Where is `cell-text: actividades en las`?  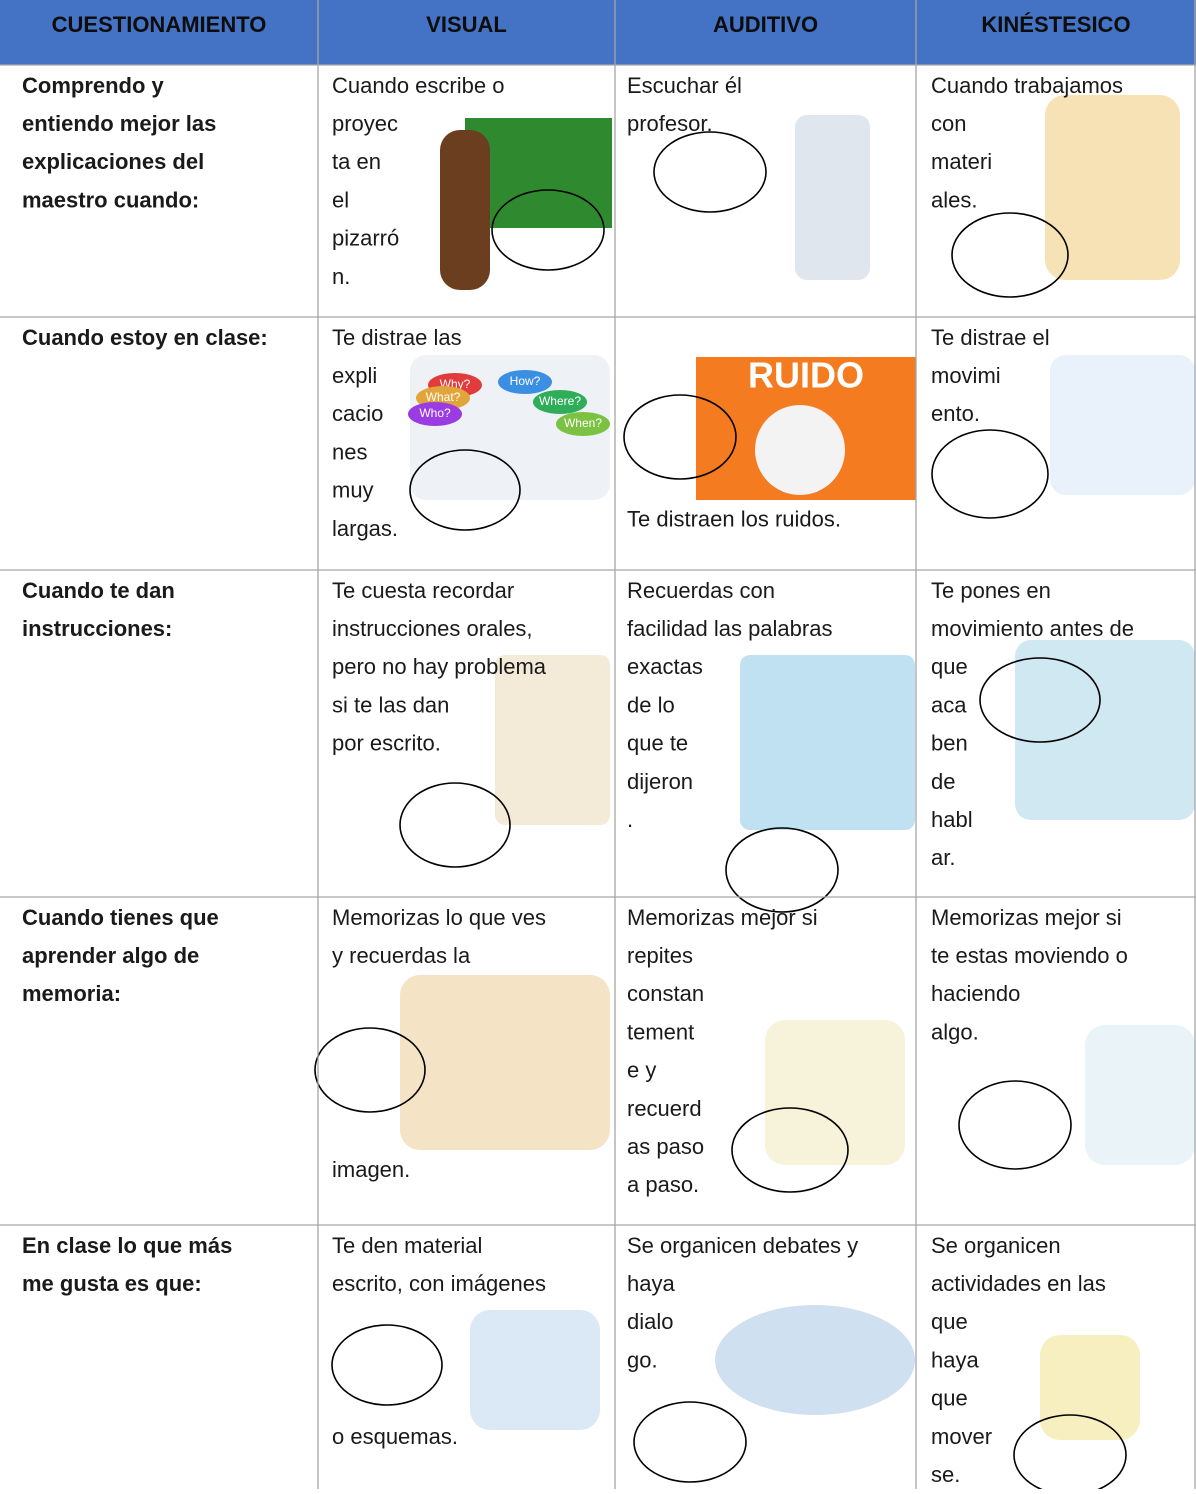
cell-text: actividades en las is located at coordinates (1018, 1283).